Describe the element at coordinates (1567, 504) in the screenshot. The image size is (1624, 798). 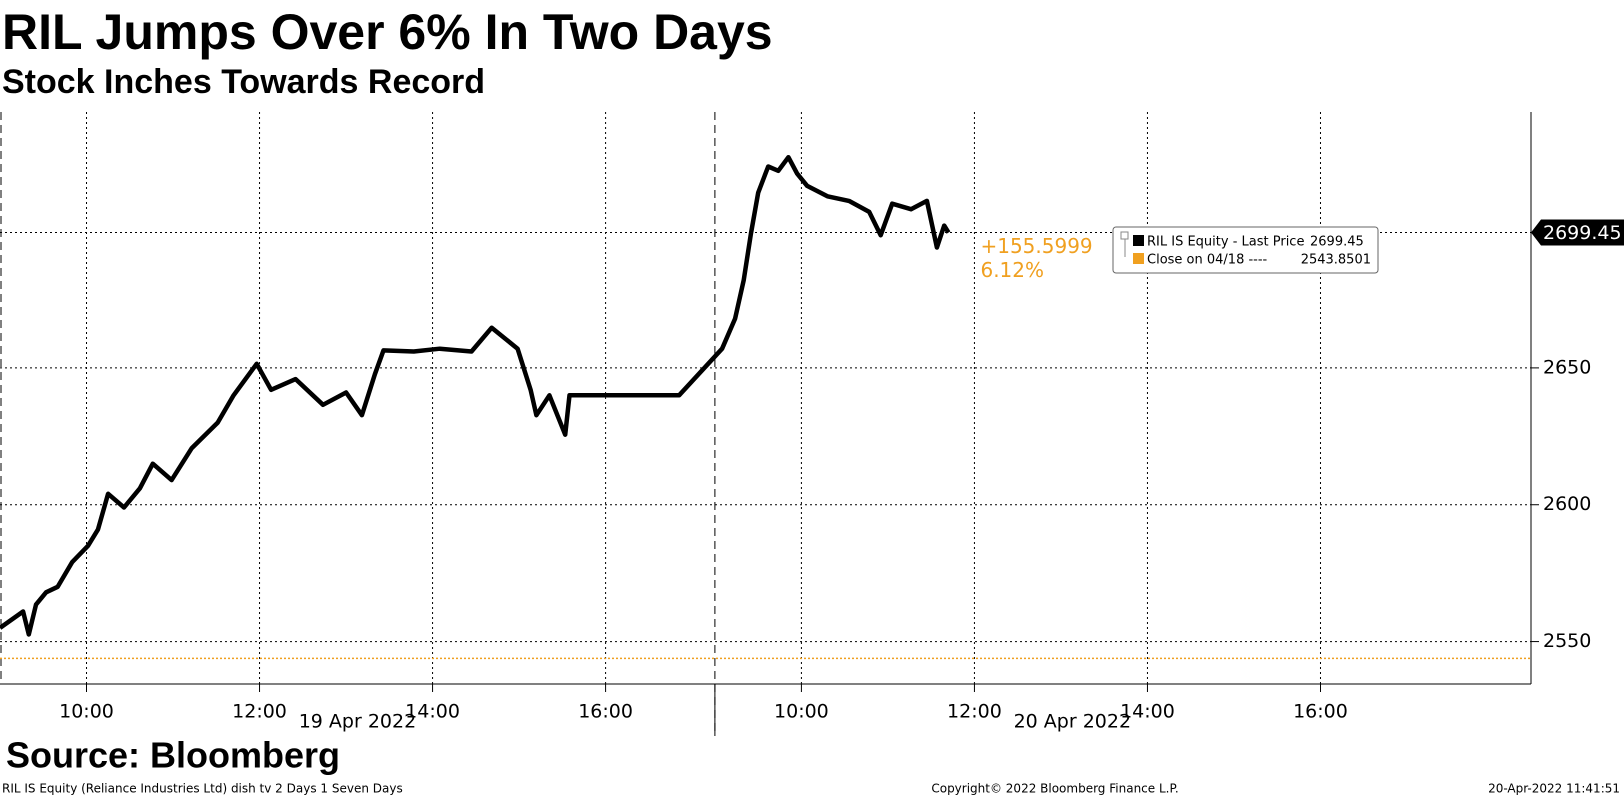
I see `y-tick-label: 2600` at that location.